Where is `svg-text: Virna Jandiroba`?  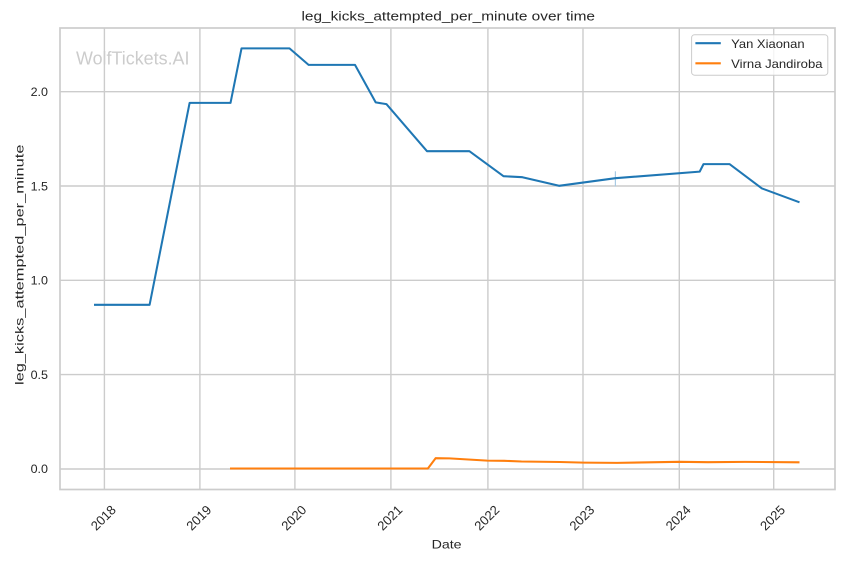
svg-text: Virna Jandiroba is located at coordinates (777, 64).